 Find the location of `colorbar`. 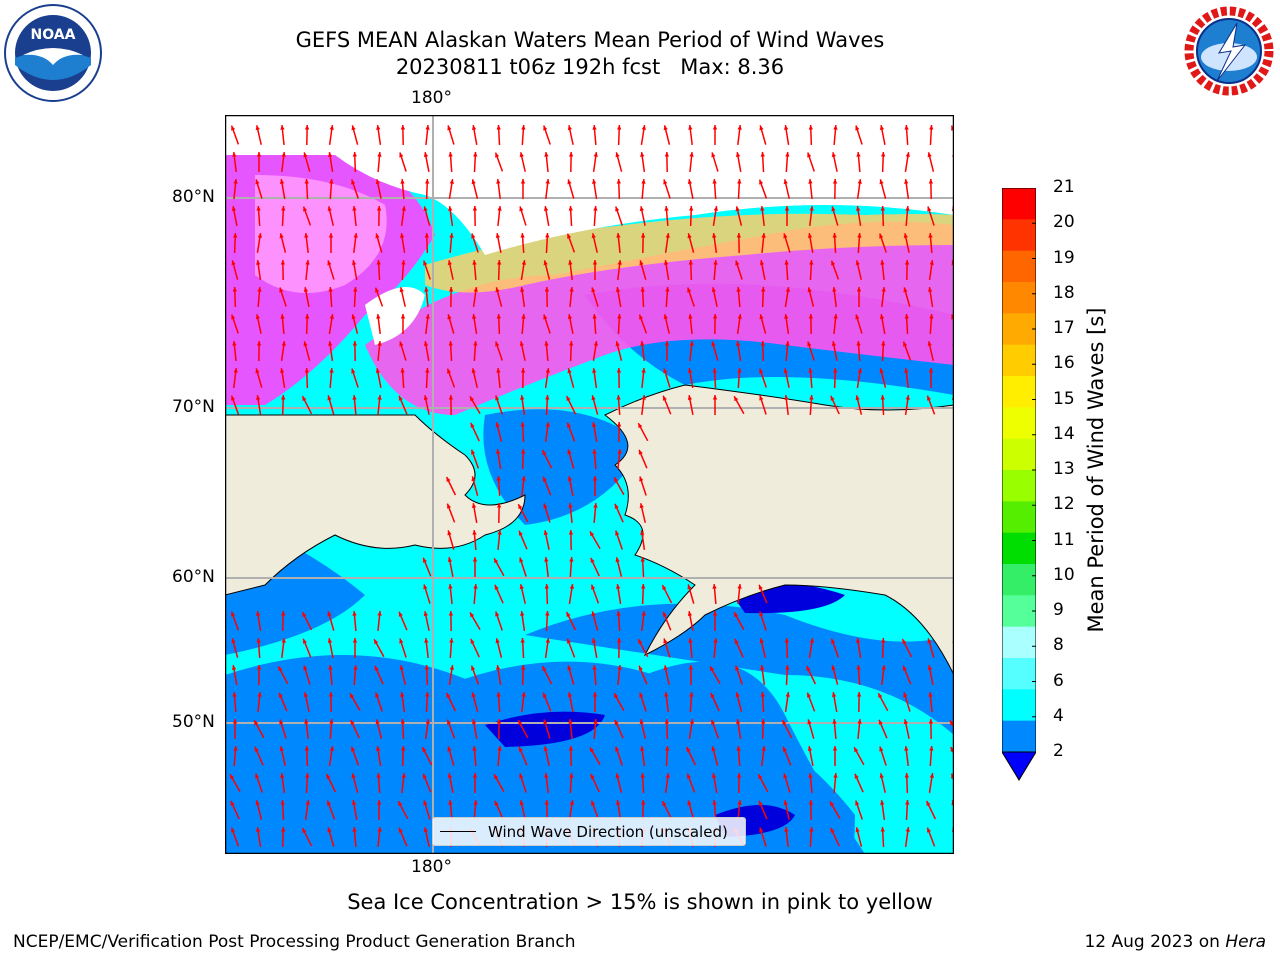

colorbar is located at coordinates (1019, 484).